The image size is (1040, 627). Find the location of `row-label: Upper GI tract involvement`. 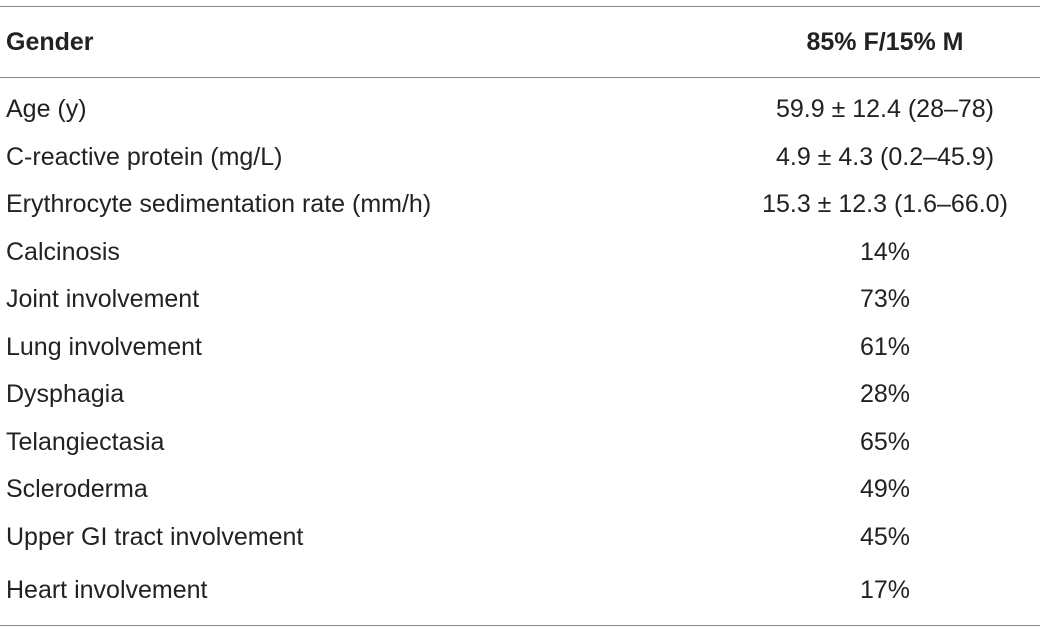

row-label: Upper GI tract involvement is located at coordinates (155, 536).